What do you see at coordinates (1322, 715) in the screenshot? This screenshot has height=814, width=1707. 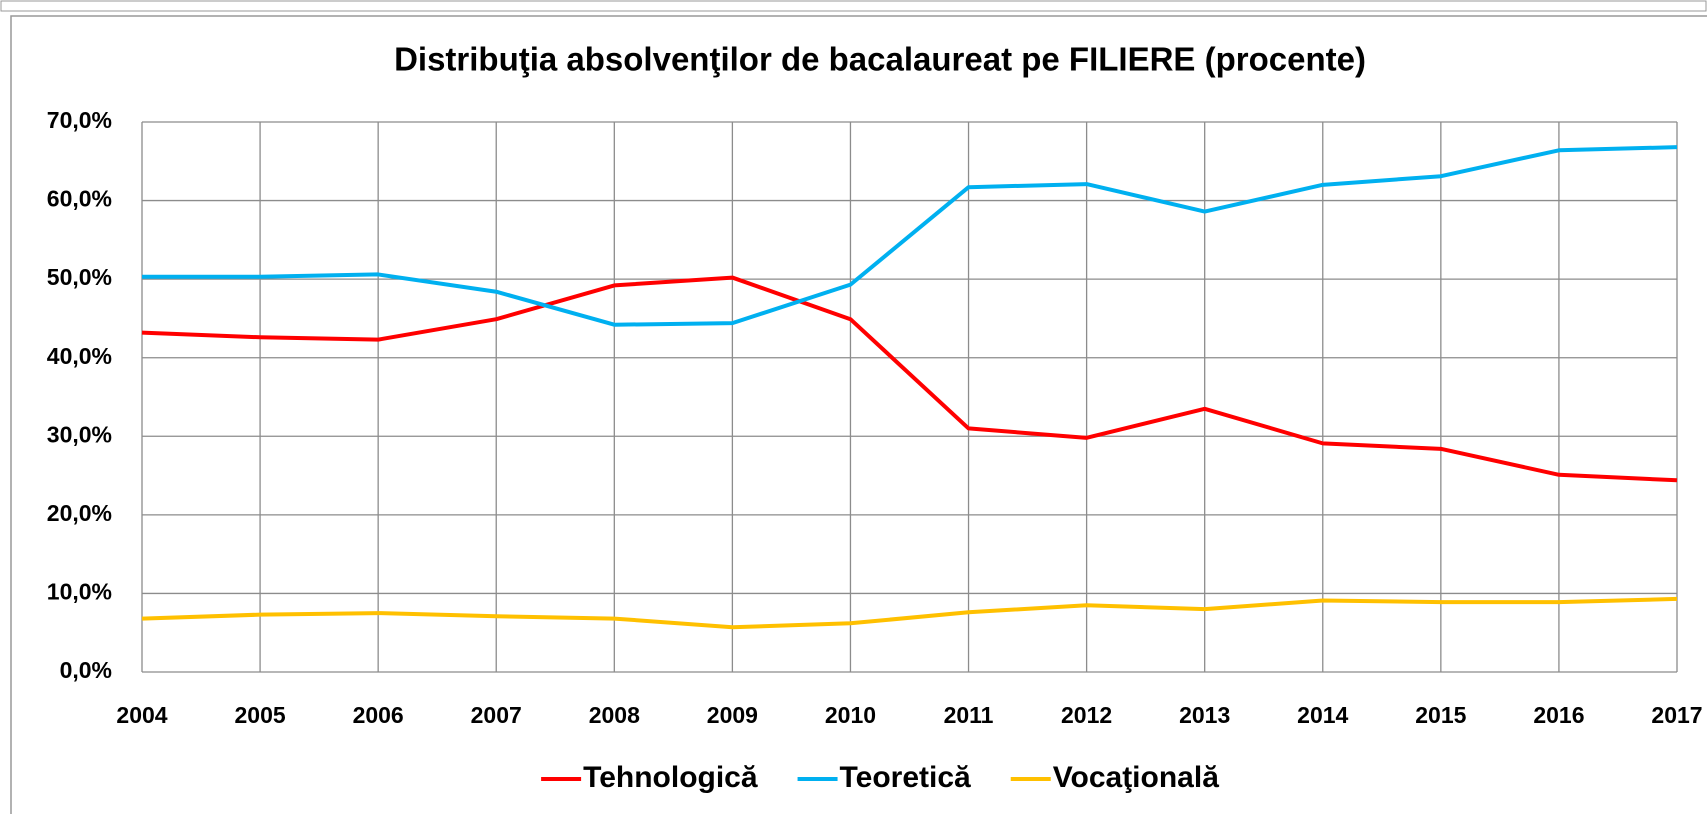 I see `x-tick-label: 2014` at bounding box center [1322, 715].